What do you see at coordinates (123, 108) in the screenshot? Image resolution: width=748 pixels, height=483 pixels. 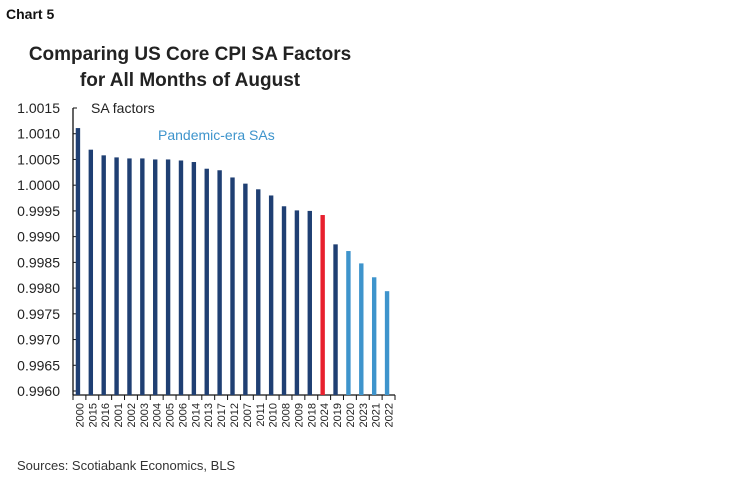 I see `y-axis-label: SA factors` at bounding box center [123, 108].